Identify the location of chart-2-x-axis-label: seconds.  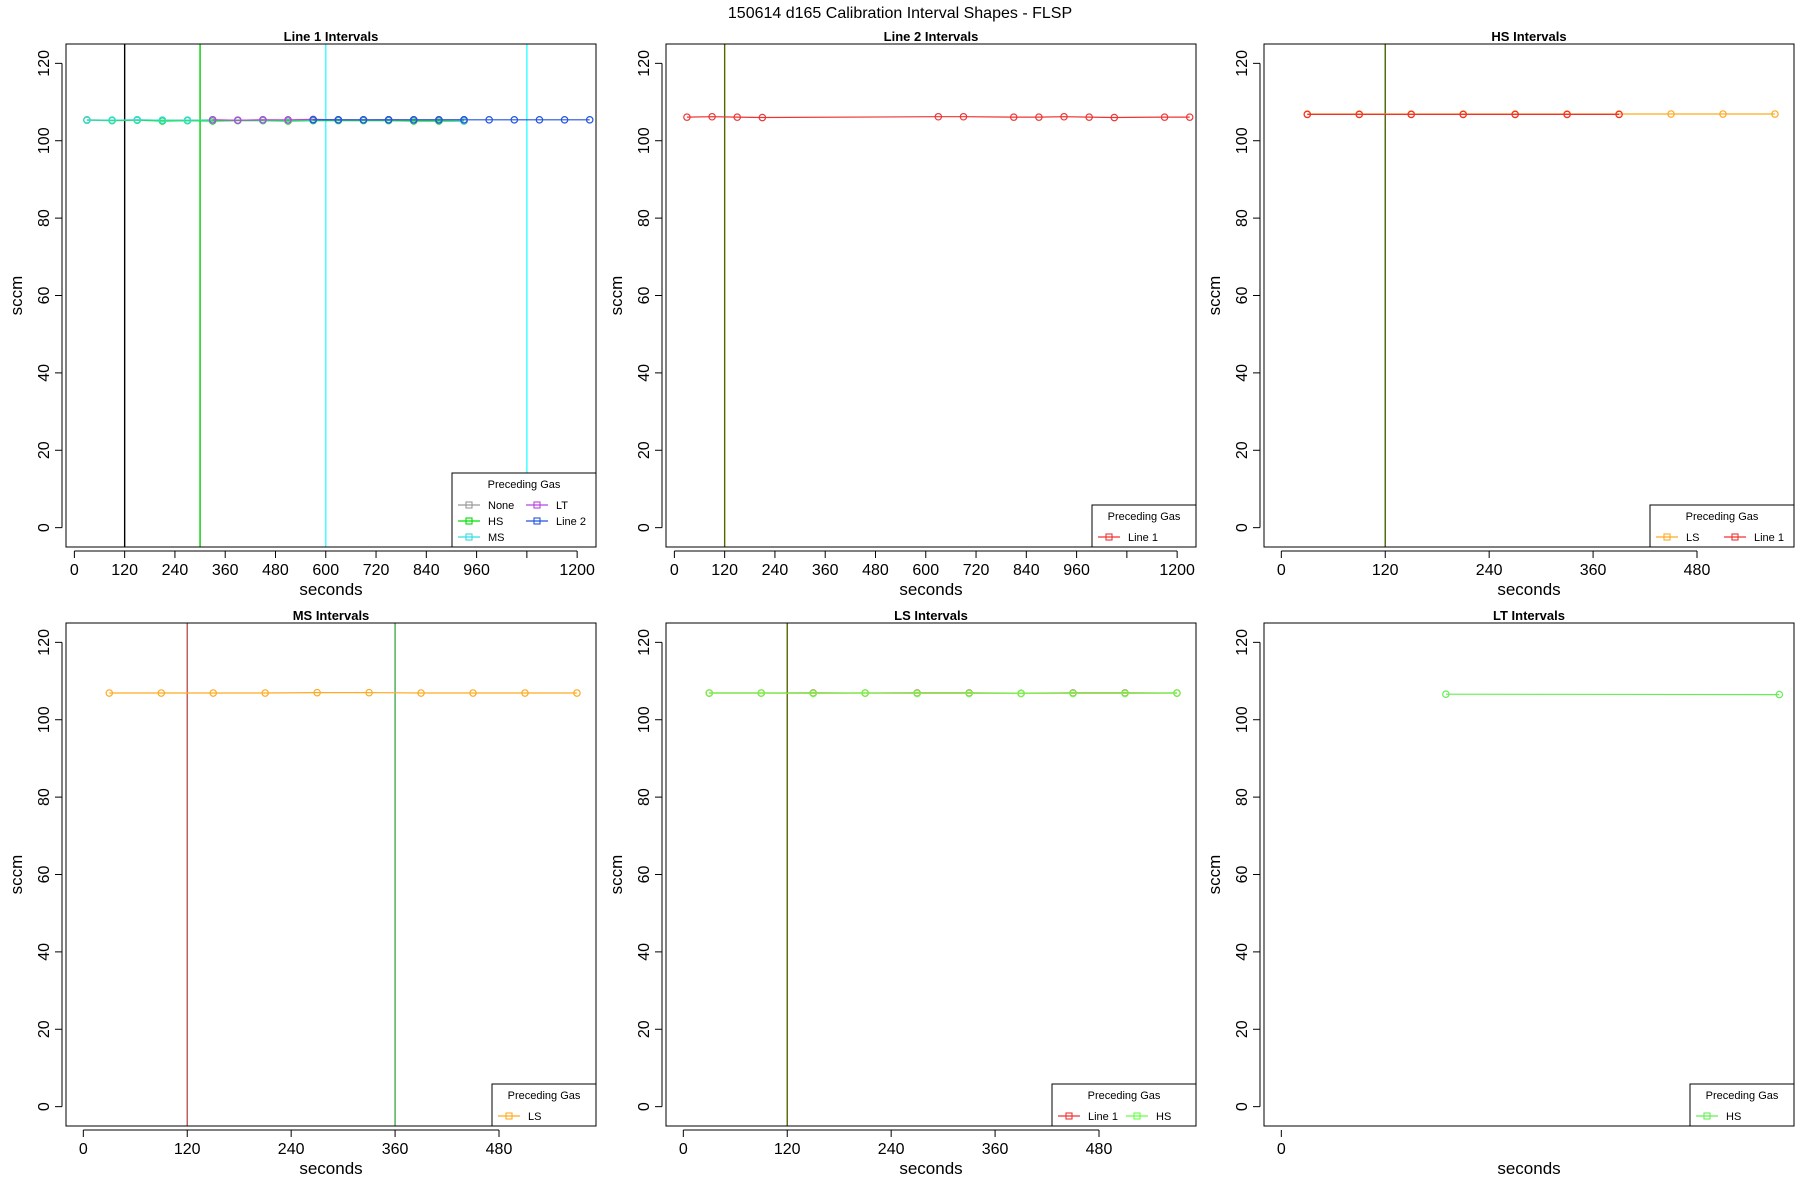
(1528, 589).